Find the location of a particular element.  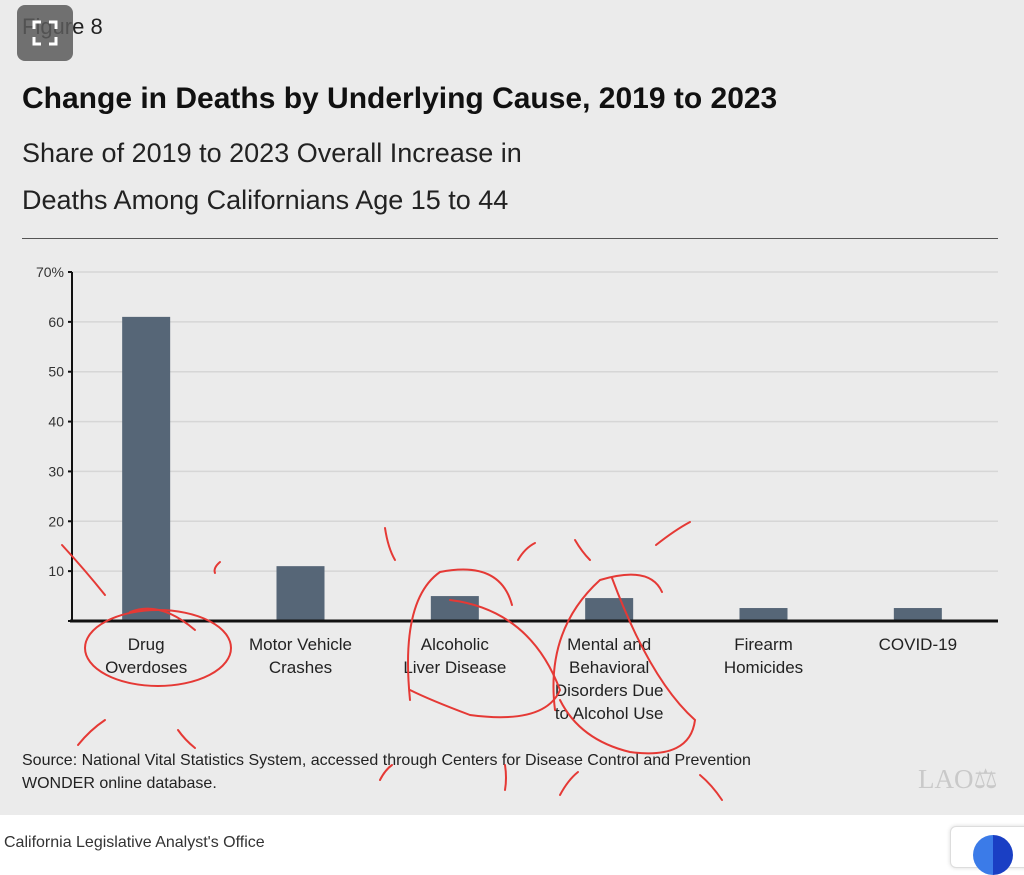

y-tick-label: 60 is located at coordinates (56, 322).